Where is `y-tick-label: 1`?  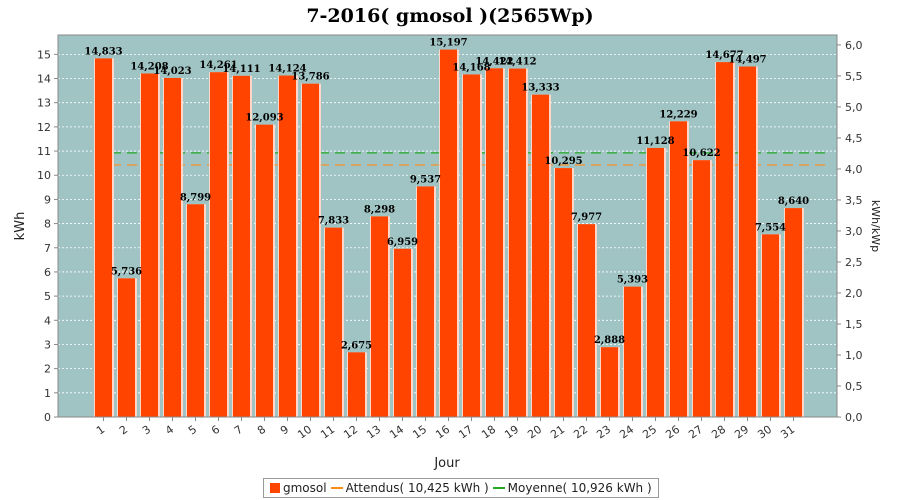 y-tick-label: 1 is located at coordinates (47, 393).